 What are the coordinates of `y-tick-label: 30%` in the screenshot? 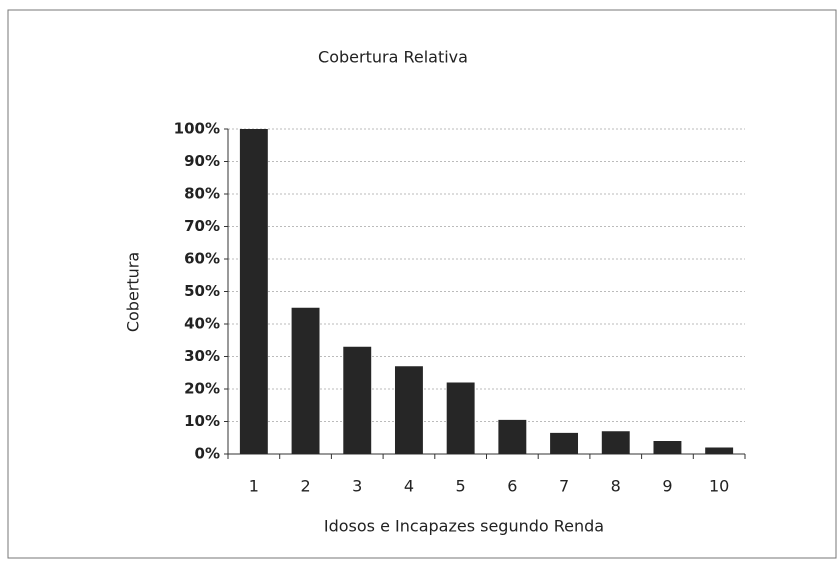 It's located at (202, 356).